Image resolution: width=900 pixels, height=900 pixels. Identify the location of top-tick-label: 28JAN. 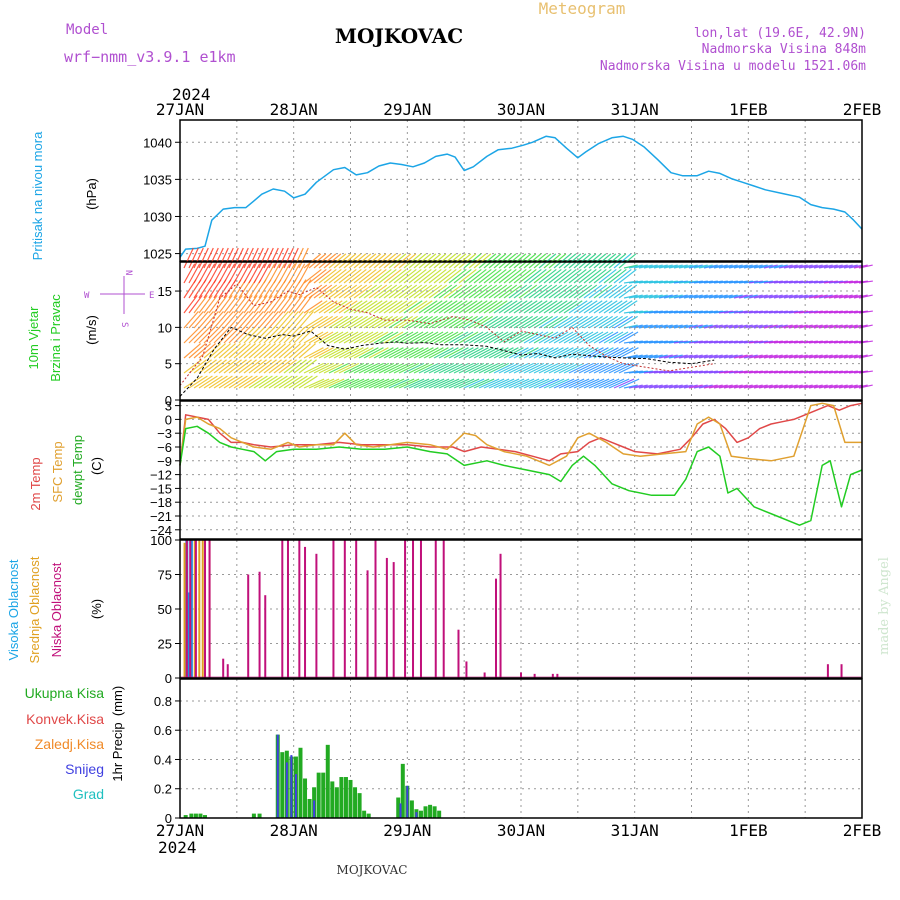
(294, 109).